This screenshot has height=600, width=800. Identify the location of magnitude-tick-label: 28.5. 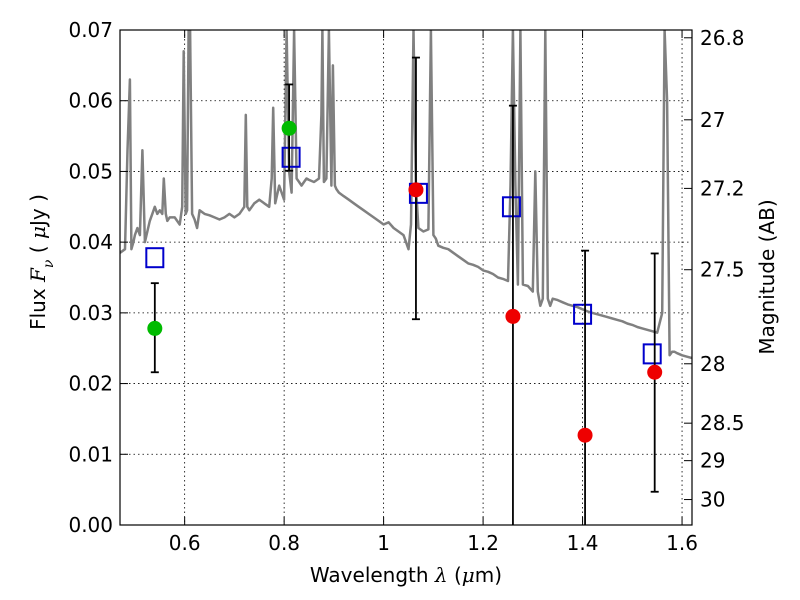
(722, 423).